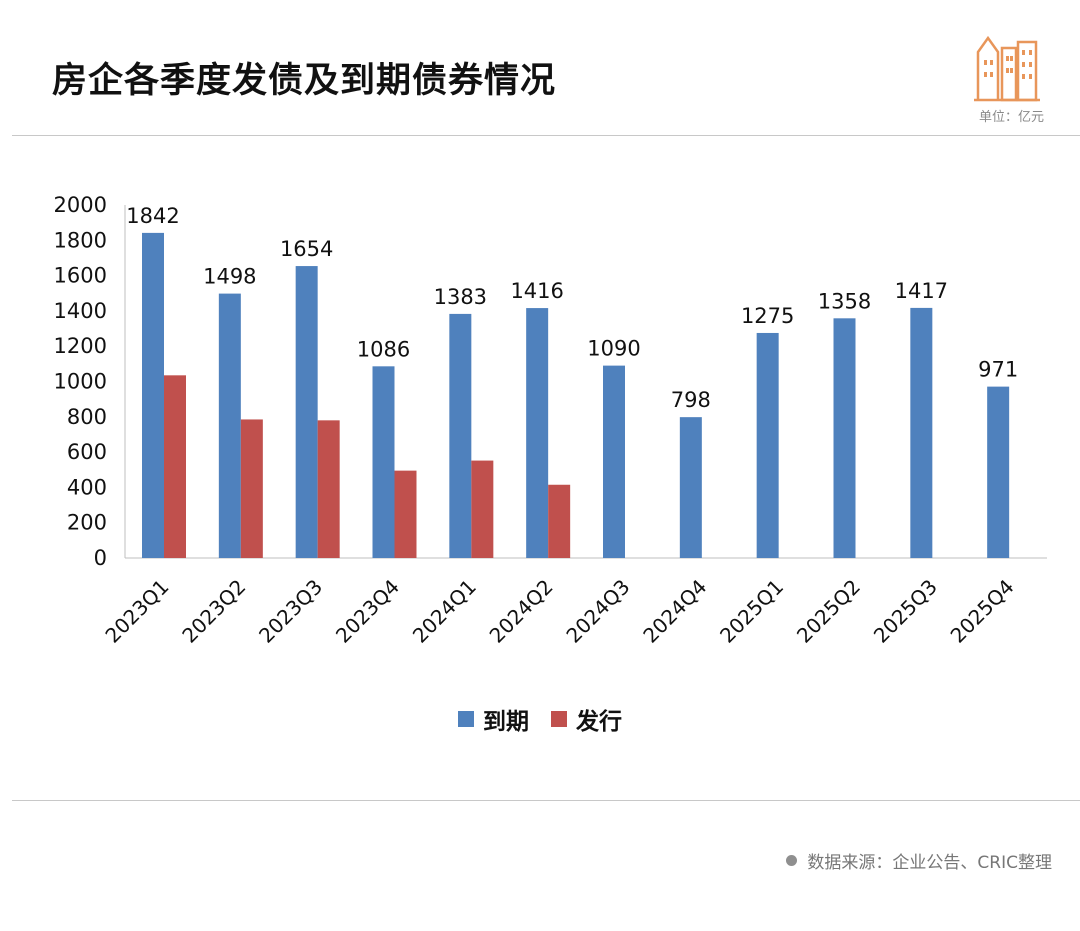 The image size is (1080, 931). Describe the element at coordinates (152, 216) in the screenshot. I see `data-label: 1842` at that location.